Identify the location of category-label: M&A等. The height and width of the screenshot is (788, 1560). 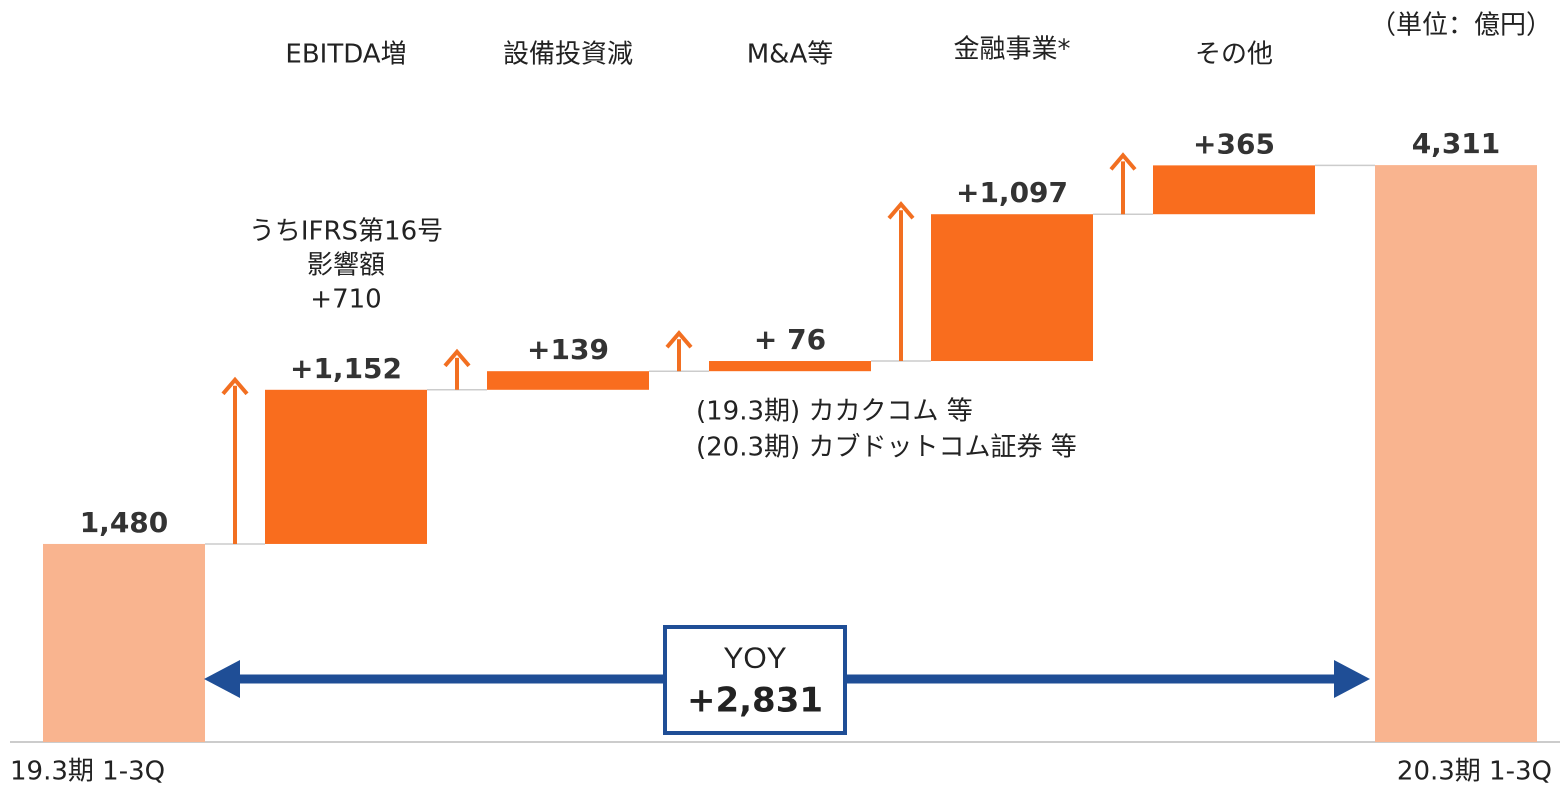
(790, 55).